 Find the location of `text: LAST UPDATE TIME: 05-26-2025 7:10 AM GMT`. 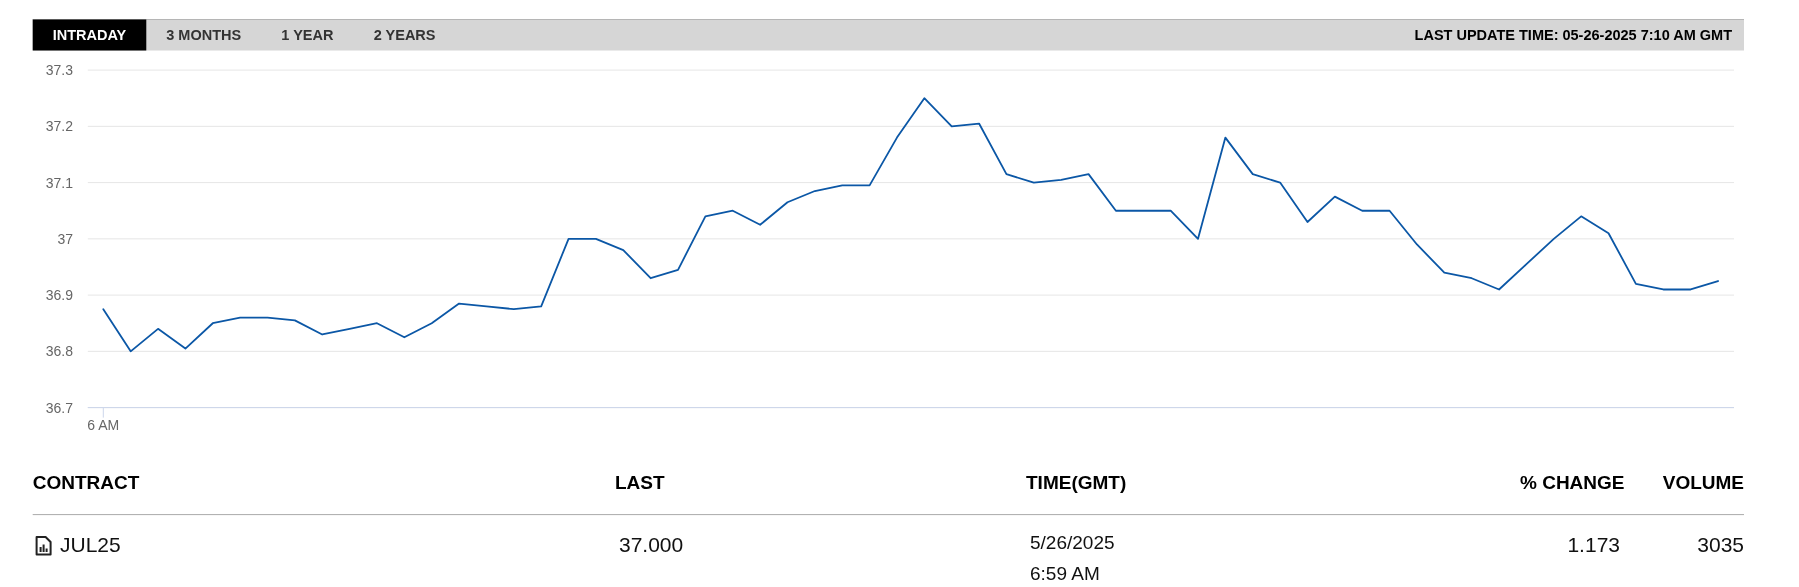

text: LAST UPDATE TIME: 05-26-2025 7:10 AM GMT is located at coordinates (1573, 35).